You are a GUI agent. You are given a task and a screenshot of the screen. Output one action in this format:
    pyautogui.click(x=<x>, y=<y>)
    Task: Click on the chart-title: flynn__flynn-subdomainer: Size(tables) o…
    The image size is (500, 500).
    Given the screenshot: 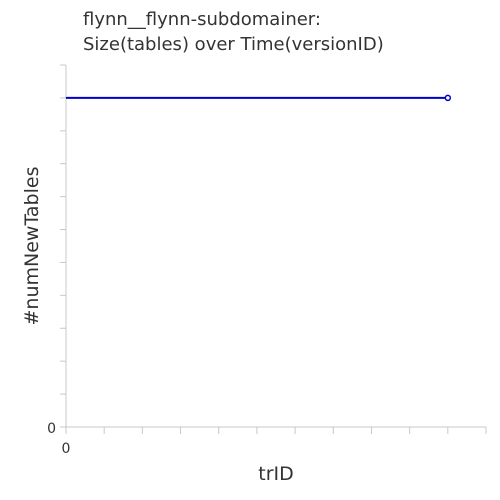 What is the action you would take?
    pyautogui.click(x=233, y=32)
    